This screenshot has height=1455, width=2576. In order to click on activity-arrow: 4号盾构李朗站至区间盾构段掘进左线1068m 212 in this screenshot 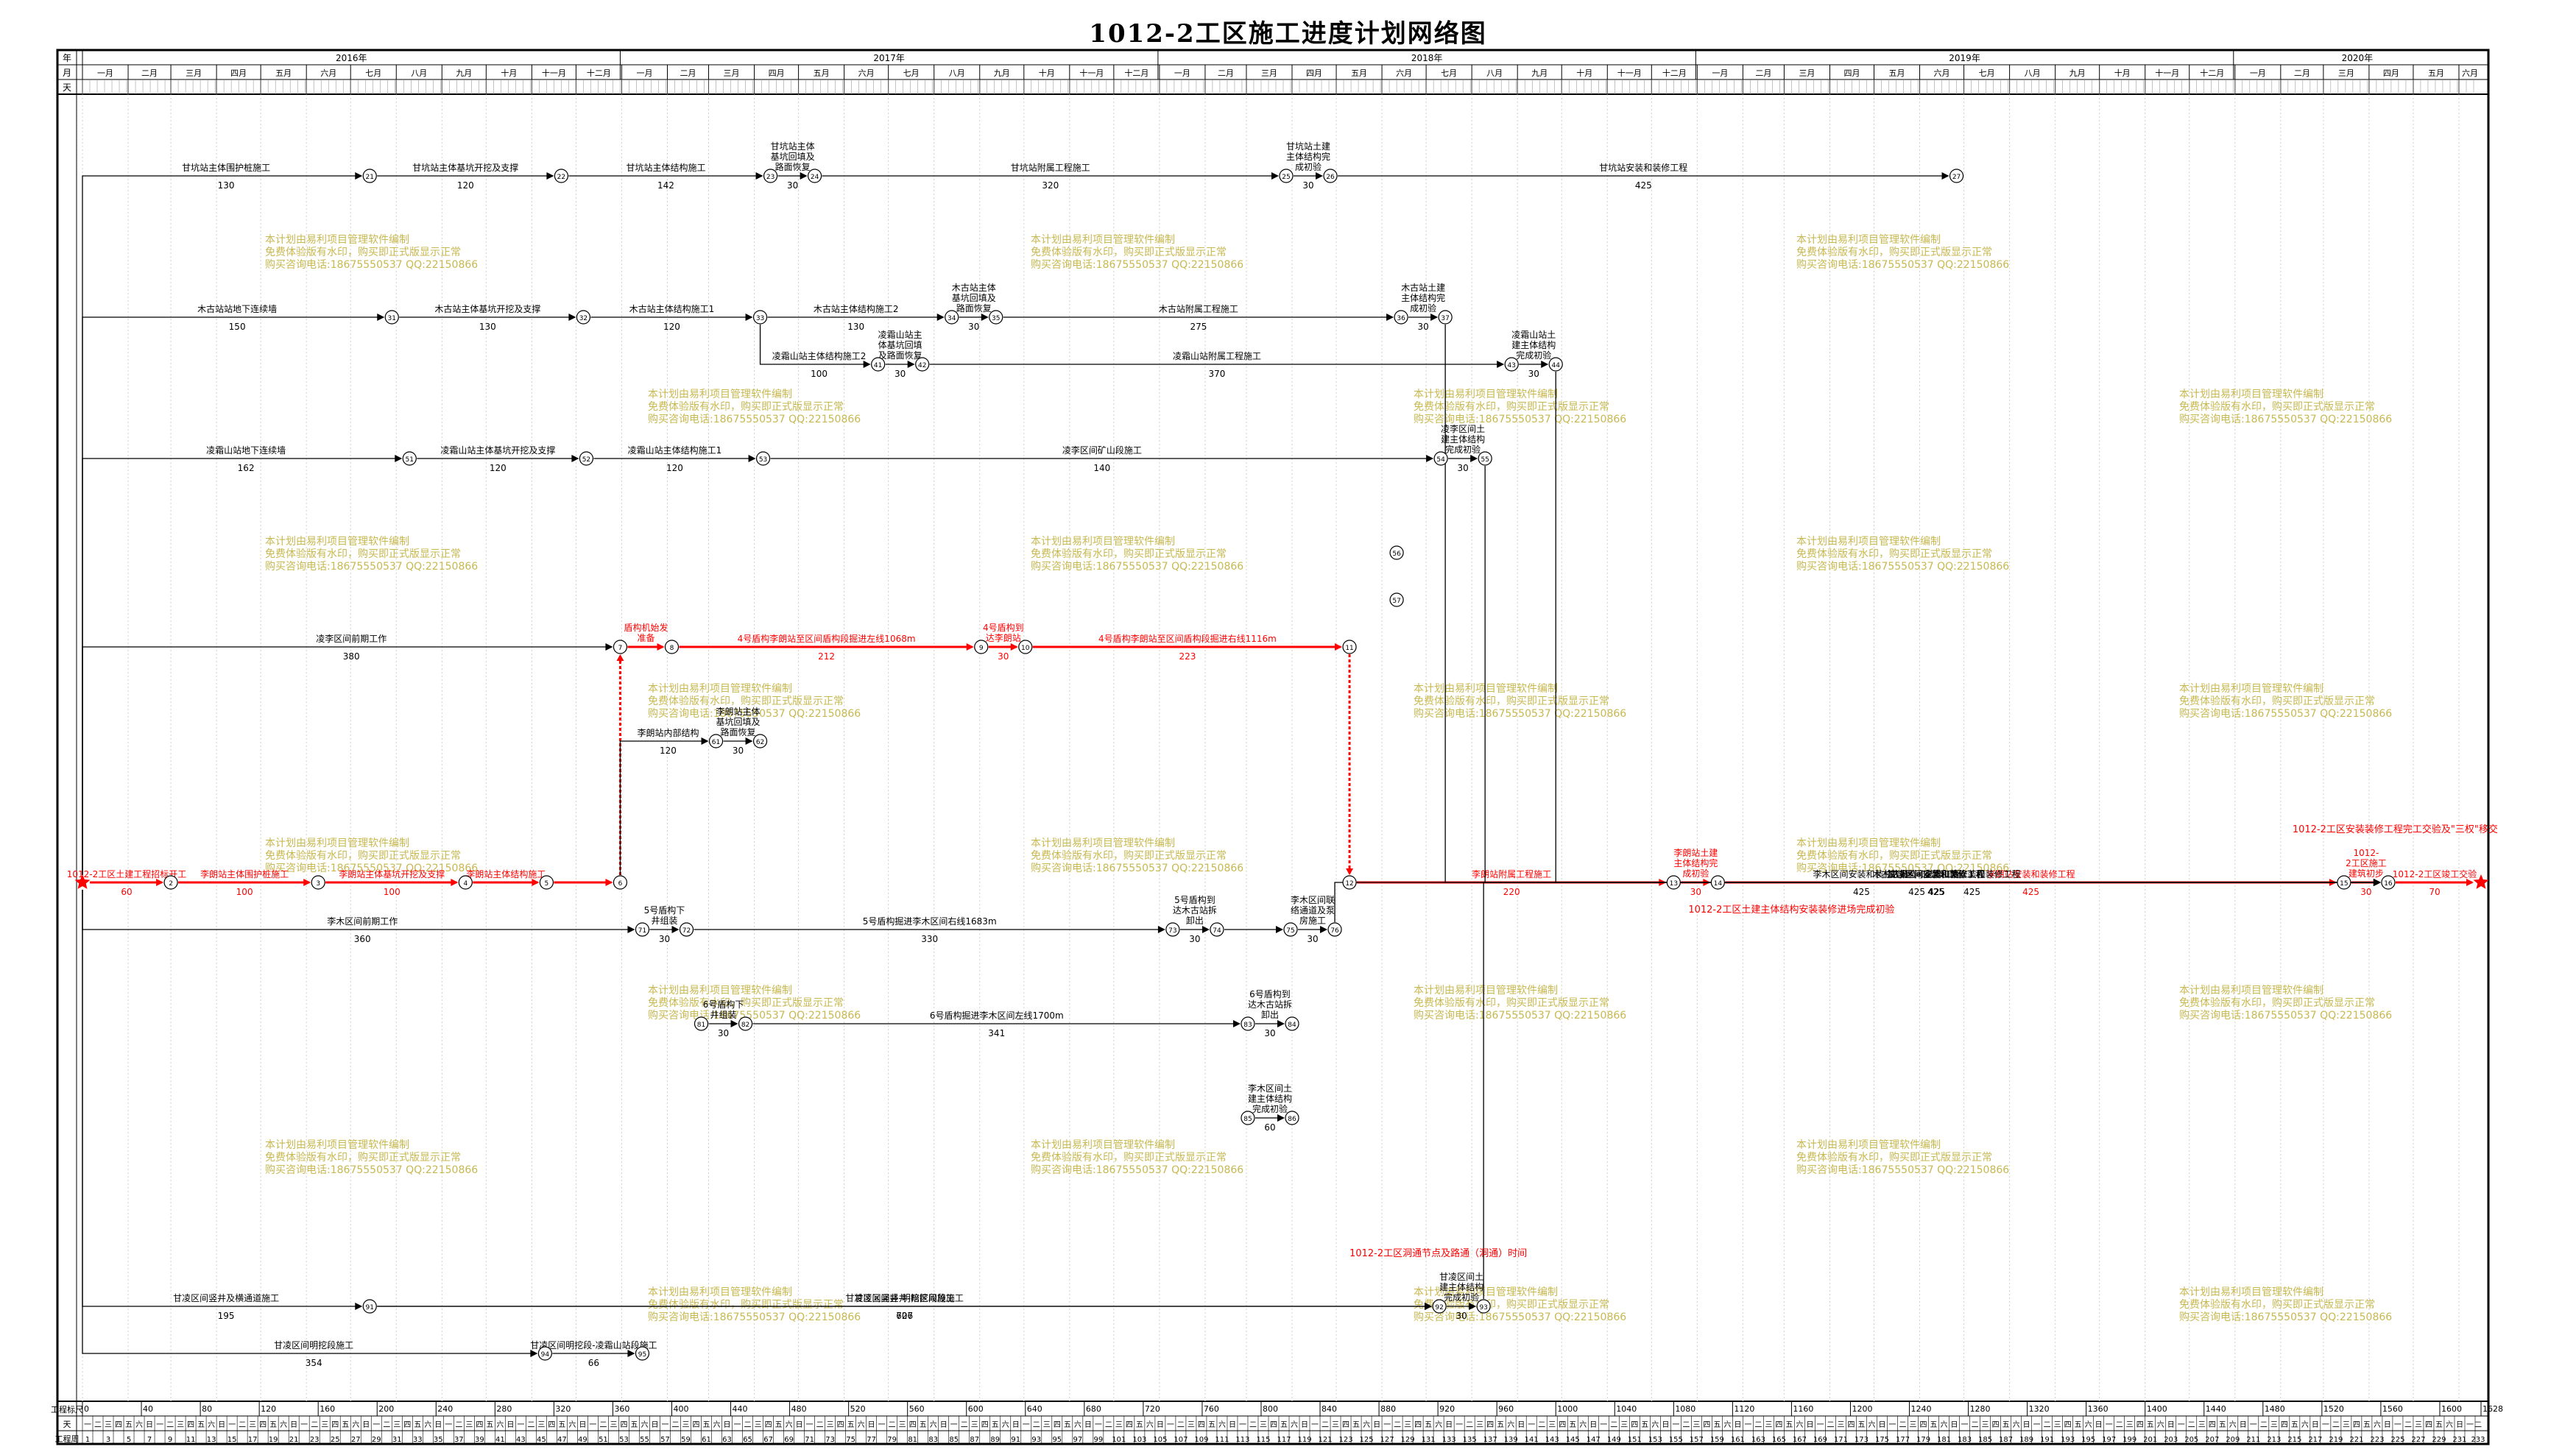, I will do `click(826, 647)`.